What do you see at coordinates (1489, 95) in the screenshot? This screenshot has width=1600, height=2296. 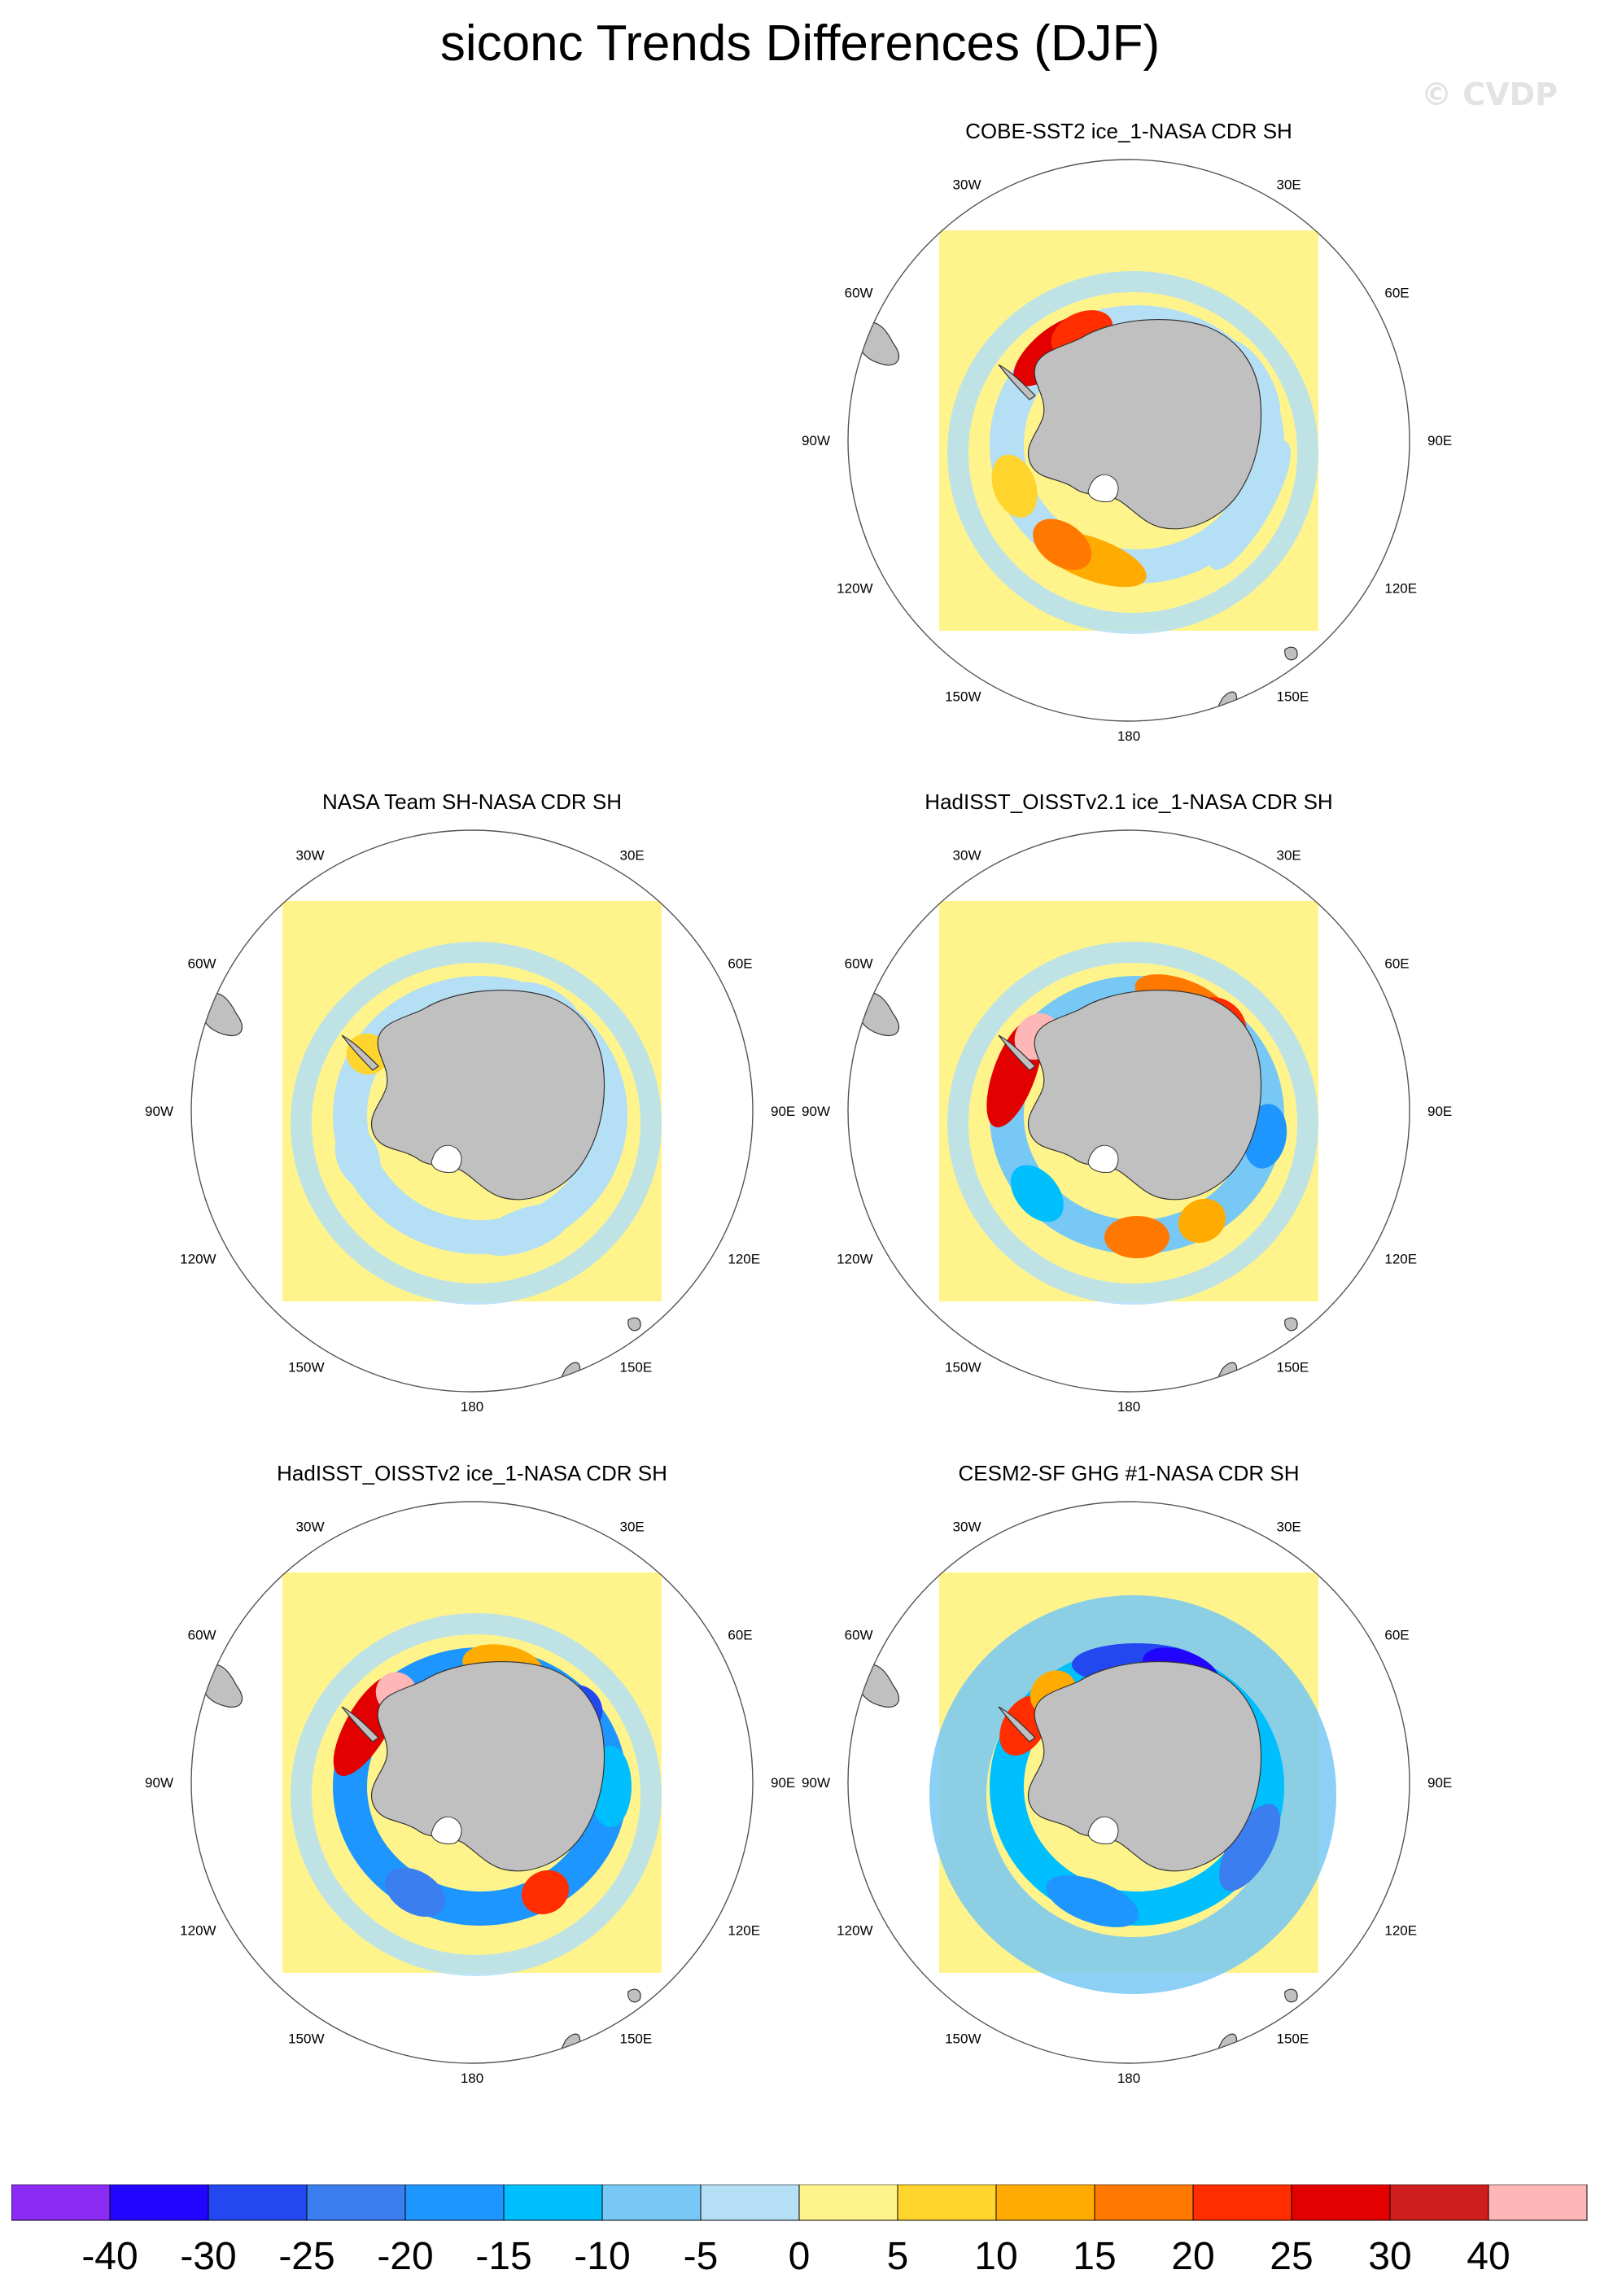 I see `cvdp-watermark: © CVDP` at bounding box center [1489, 95].